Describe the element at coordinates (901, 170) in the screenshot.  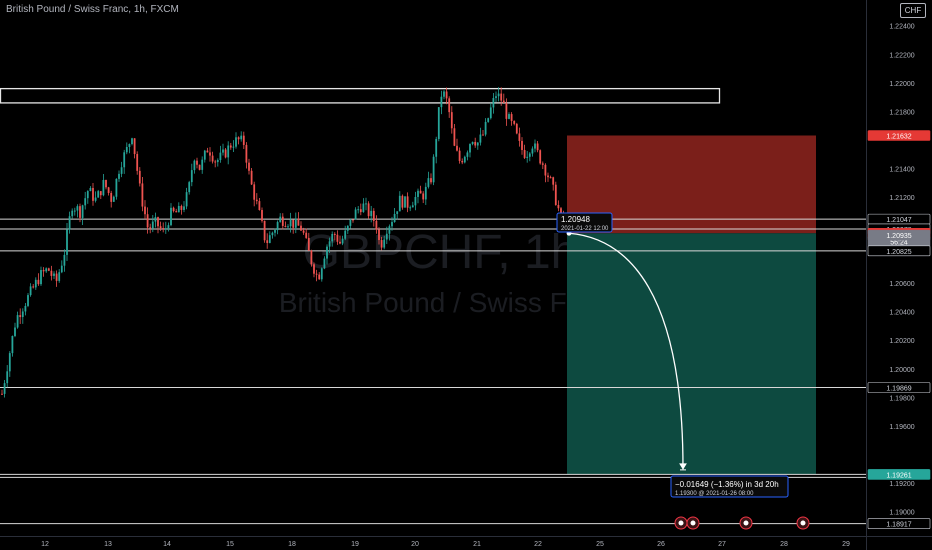
I see `price-tick-label: 1.21400` at that location.